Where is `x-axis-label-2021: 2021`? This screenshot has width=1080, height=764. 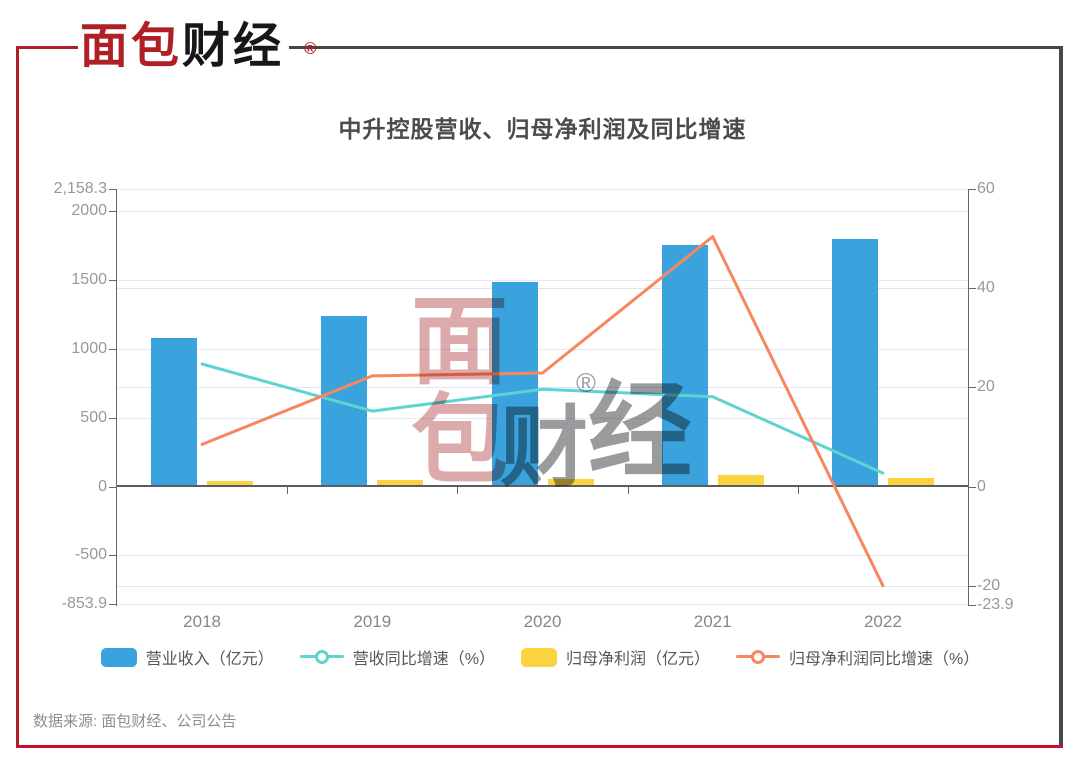 x-axis-label-2021: 2021 is located at coordinates (712, 621).